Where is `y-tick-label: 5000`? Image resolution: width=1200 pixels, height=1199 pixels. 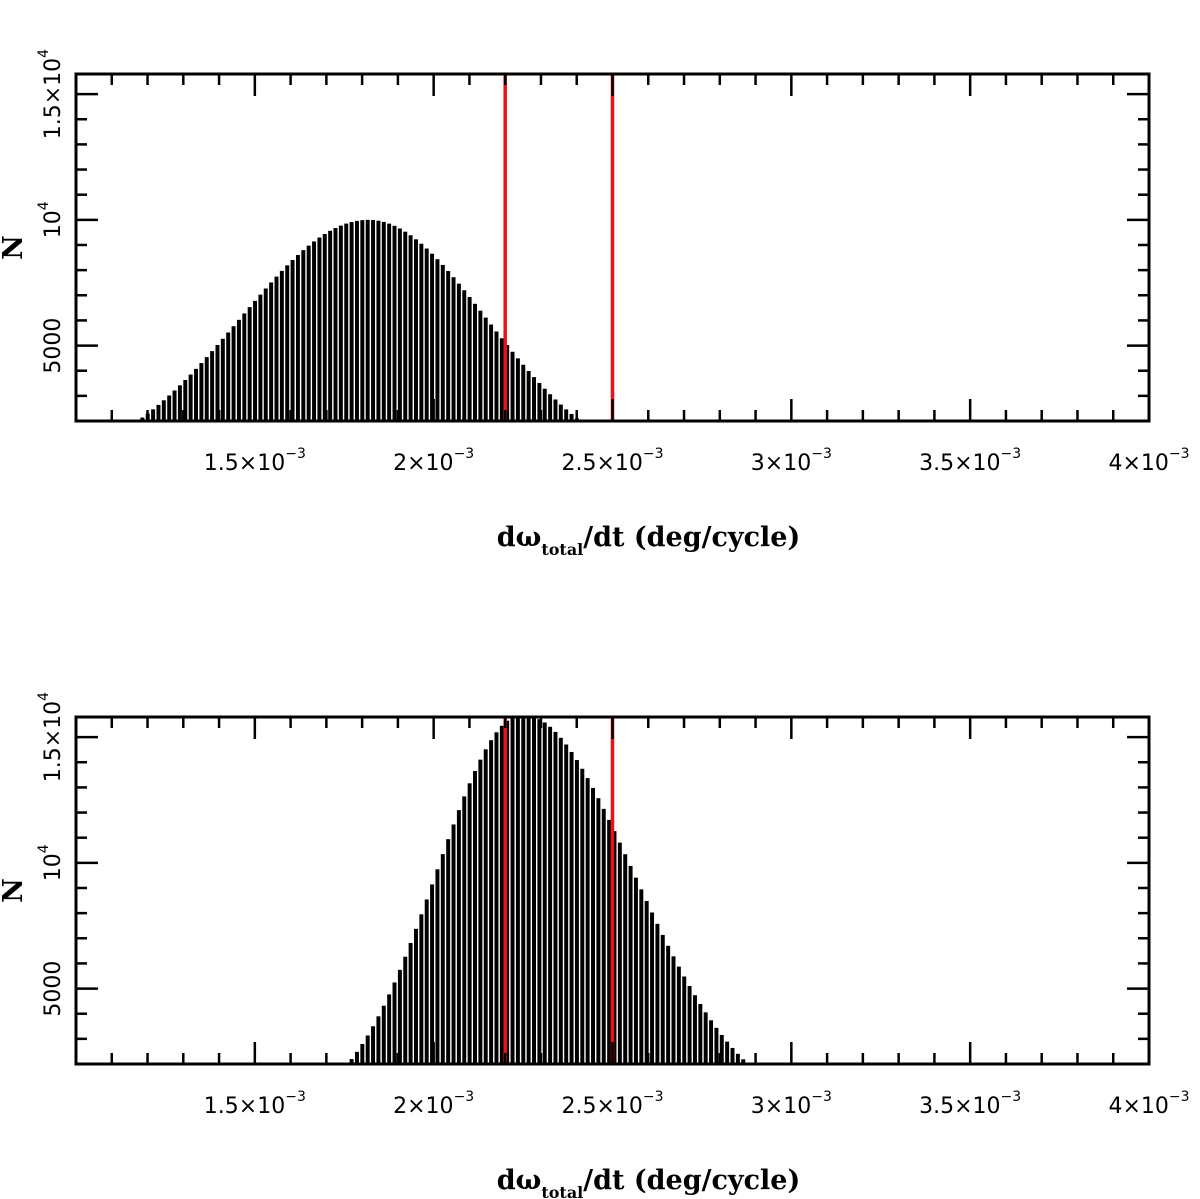
y-tick-label: 5000 is located at coordinates (53, 346).